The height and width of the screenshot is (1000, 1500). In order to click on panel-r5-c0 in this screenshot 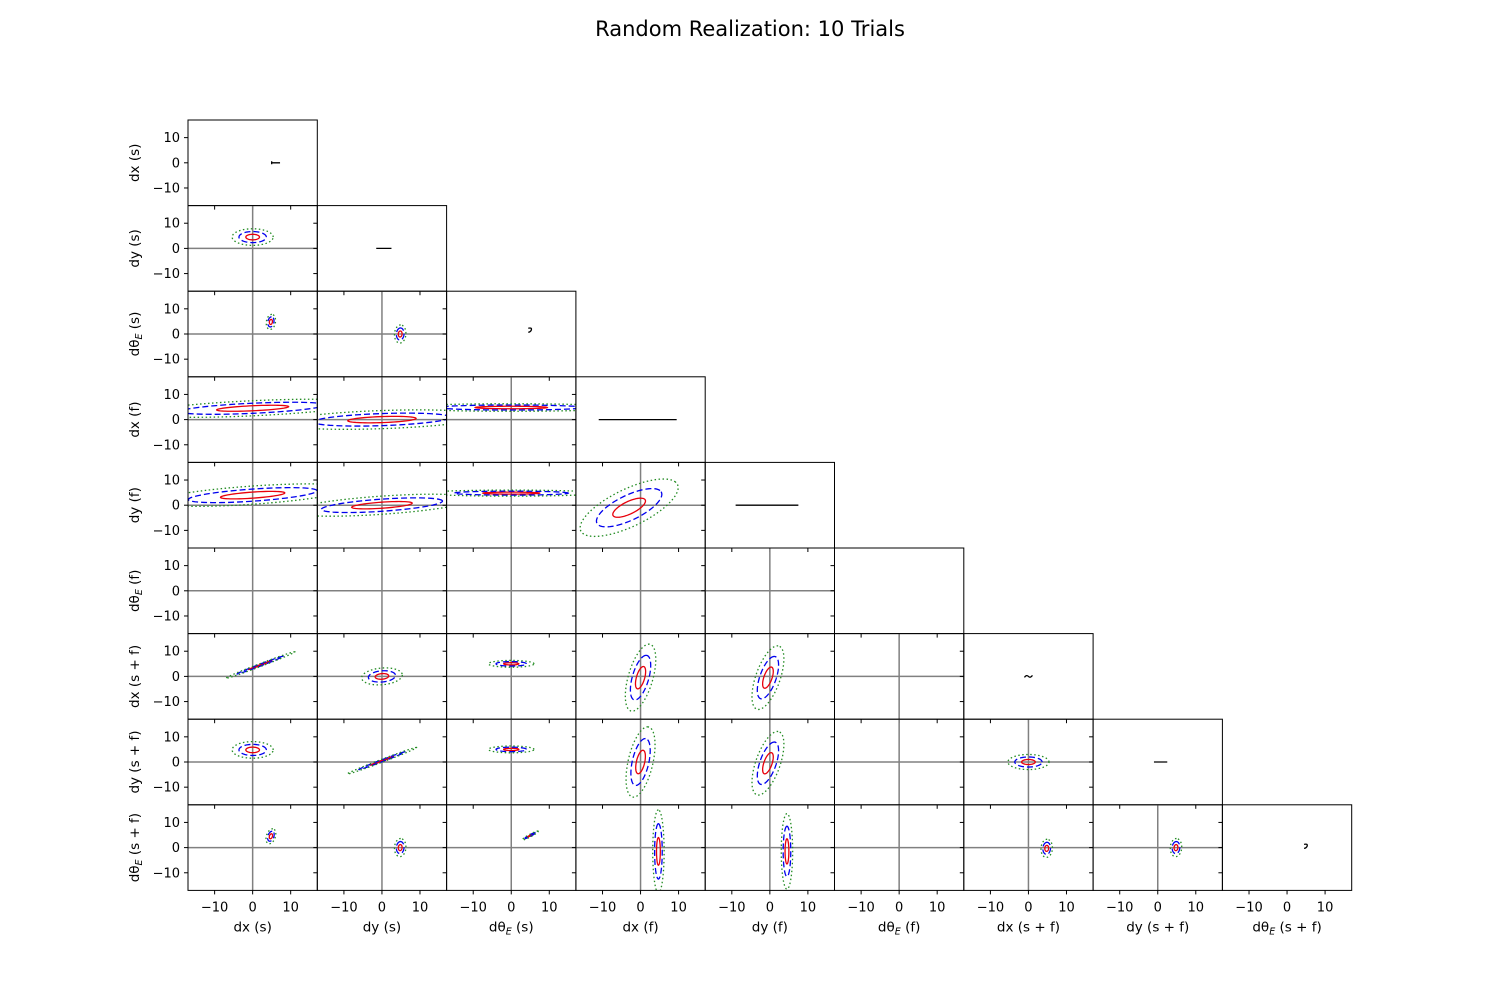, I will do `click(251, 592)`.